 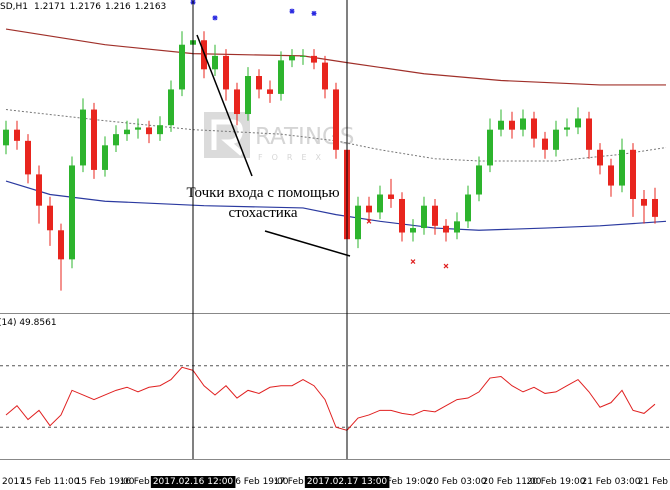 I want to click on moving-average, so click(x=336, y=135).